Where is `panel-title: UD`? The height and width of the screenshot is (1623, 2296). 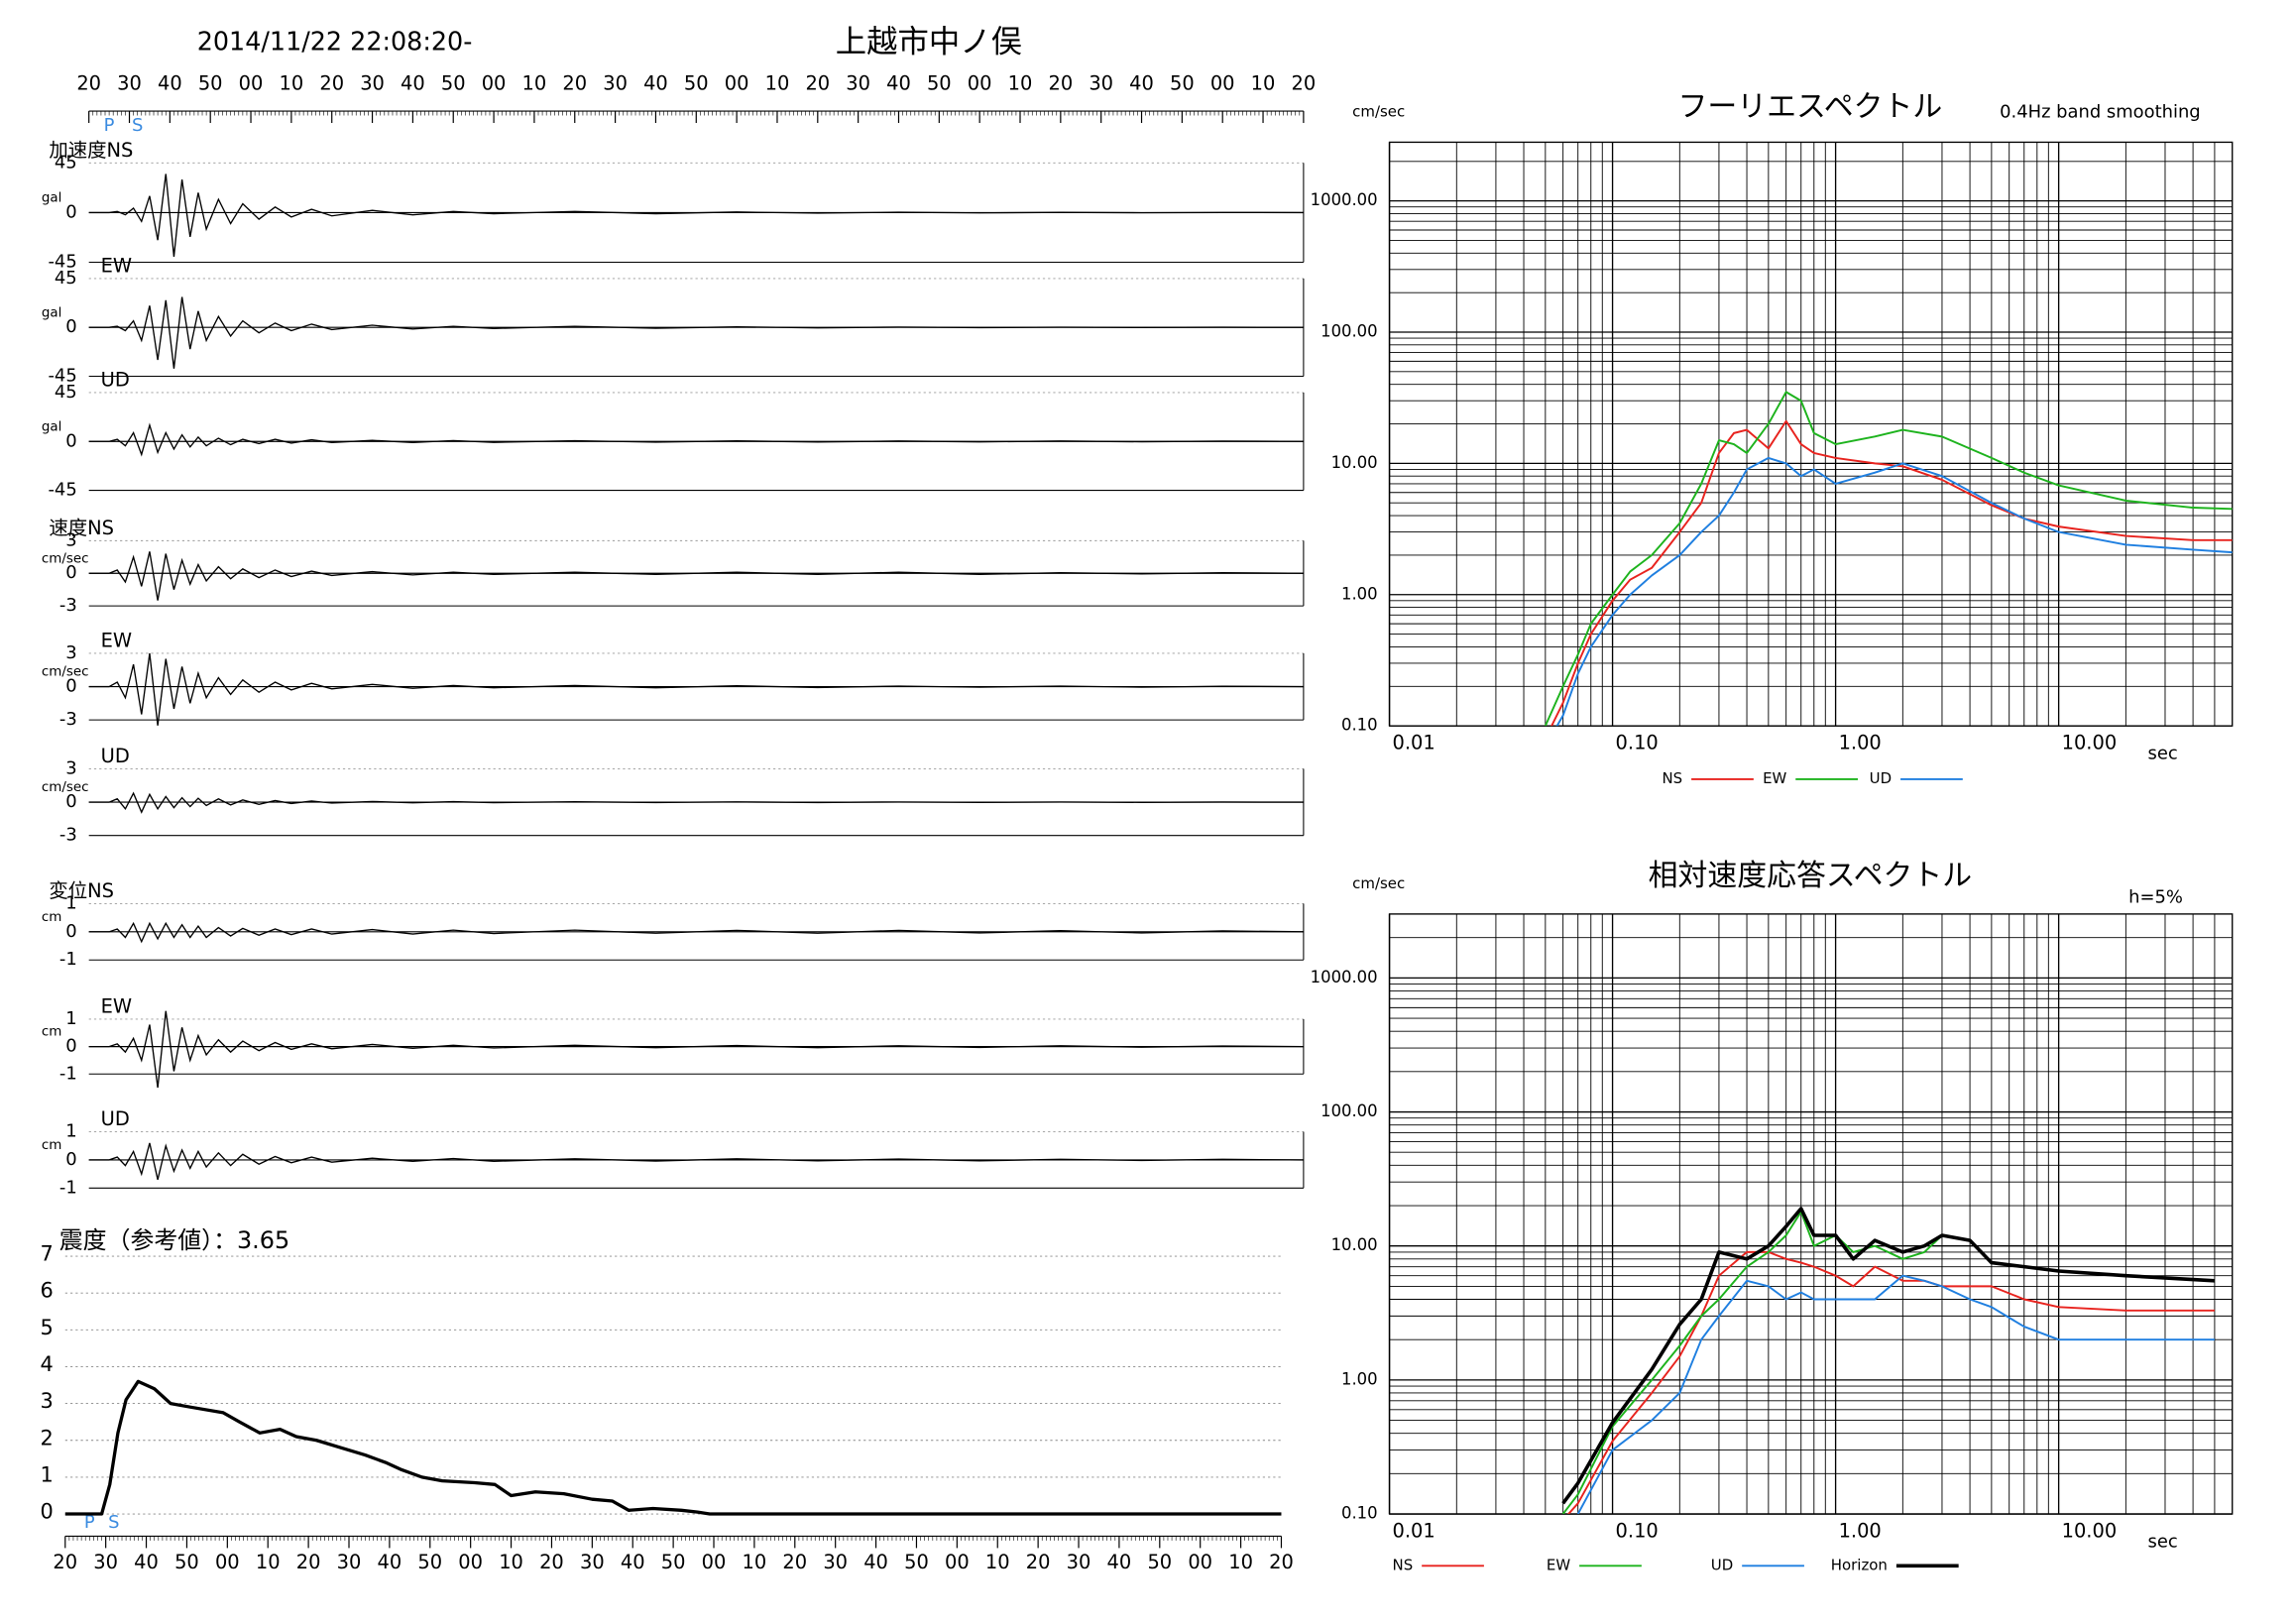 panel-title: UD is located at coordinates (116, 1118).